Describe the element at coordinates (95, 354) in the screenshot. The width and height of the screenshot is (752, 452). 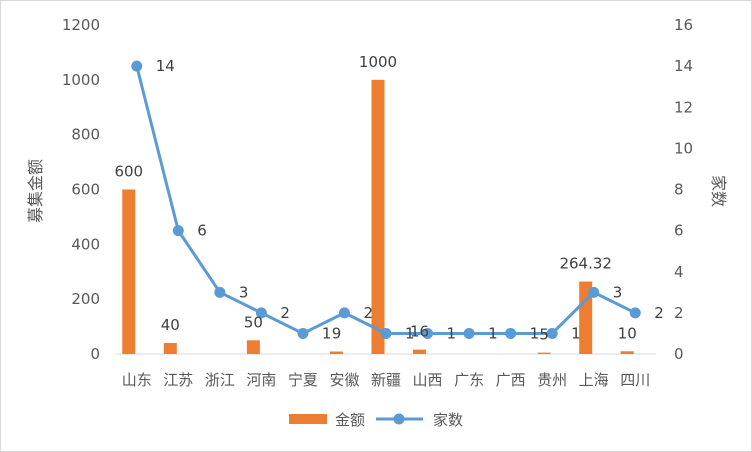
I see `left-tick-label: 0` at that location.